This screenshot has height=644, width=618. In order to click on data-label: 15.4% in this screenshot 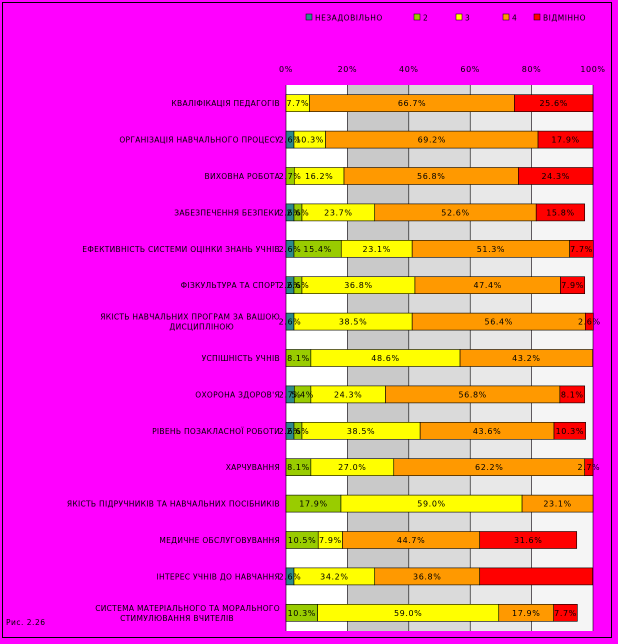, I will do `click(317, 249)`.